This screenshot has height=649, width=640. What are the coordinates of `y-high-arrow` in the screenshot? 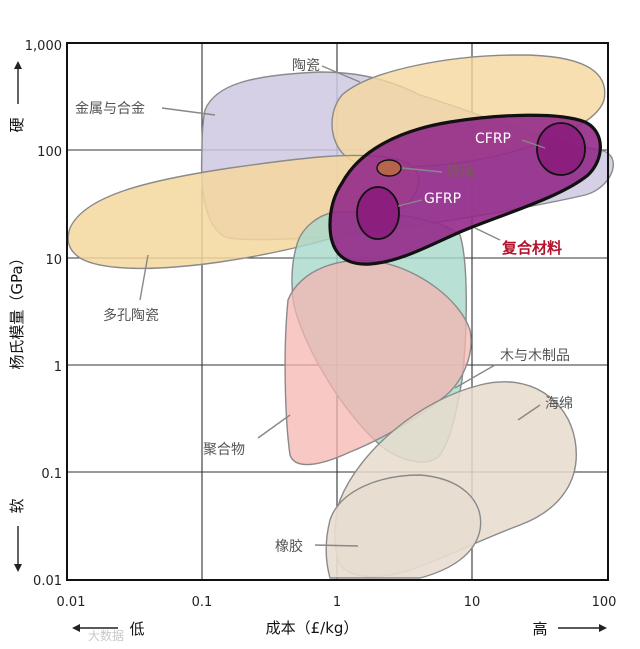 It's located at (18, 82).